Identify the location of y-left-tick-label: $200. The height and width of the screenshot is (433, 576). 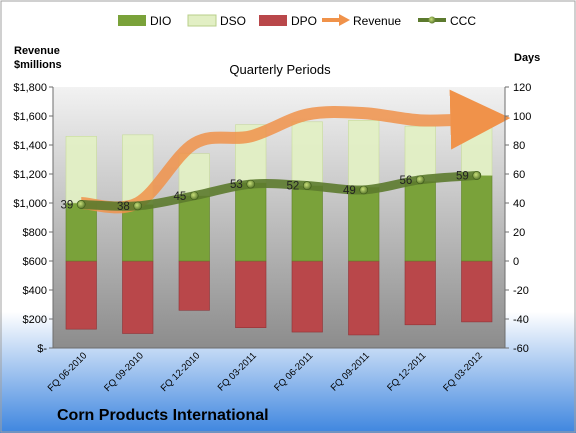
(35, 320).